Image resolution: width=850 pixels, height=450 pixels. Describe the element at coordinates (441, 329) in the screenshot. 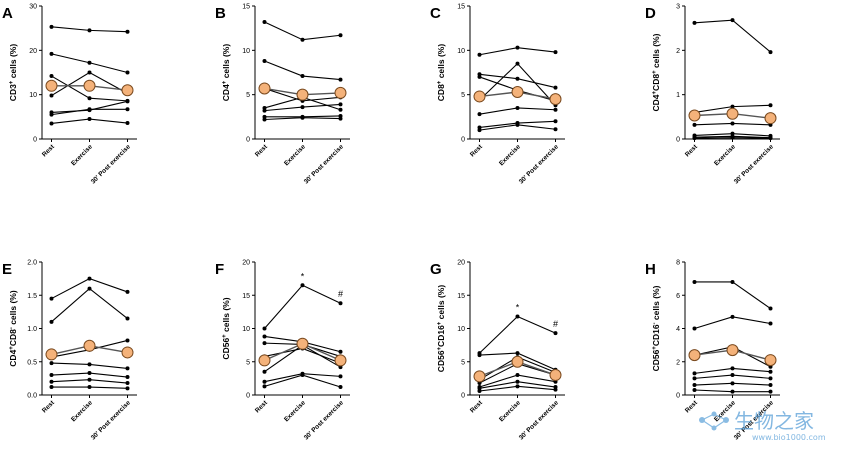

I see `y-axis-label: CD56+CD16+ cells (%)` at that location.